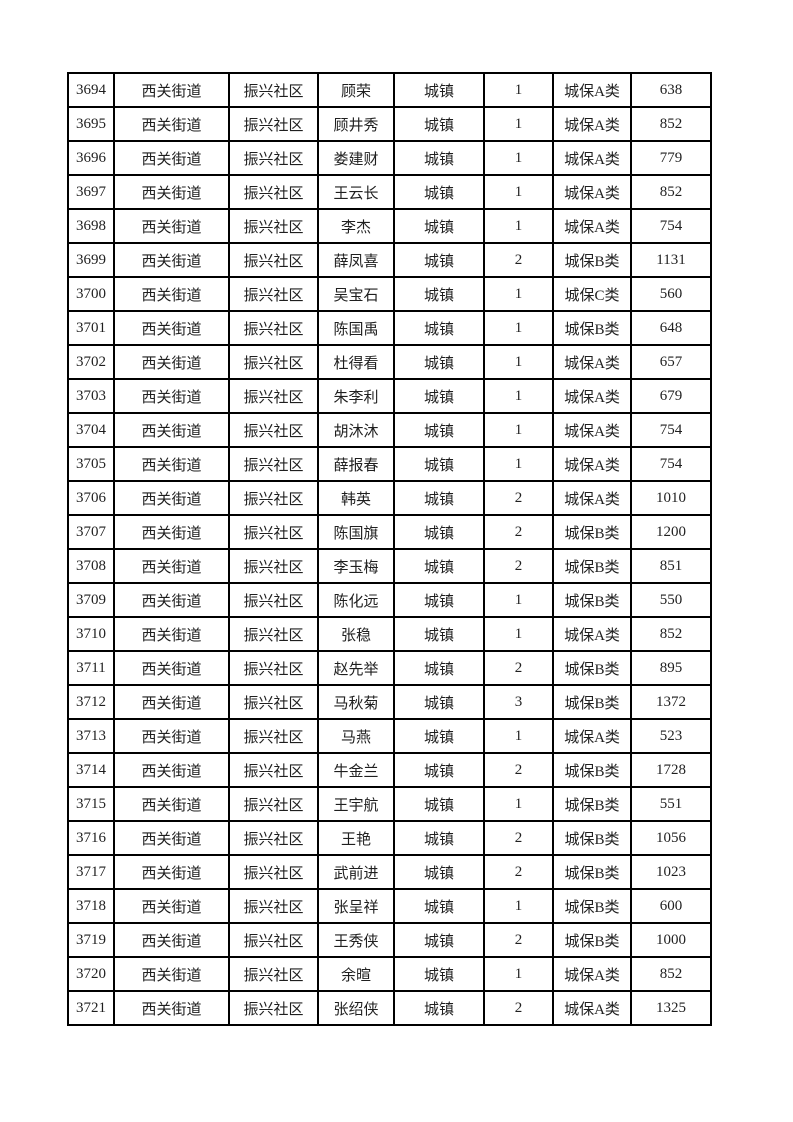 The height and width of the screenshot is (1122, 793). What do you see at coordinates (356, 464) in the screenshot?
I see `cell-name: 薛报春` at bounding box center [356, 464].